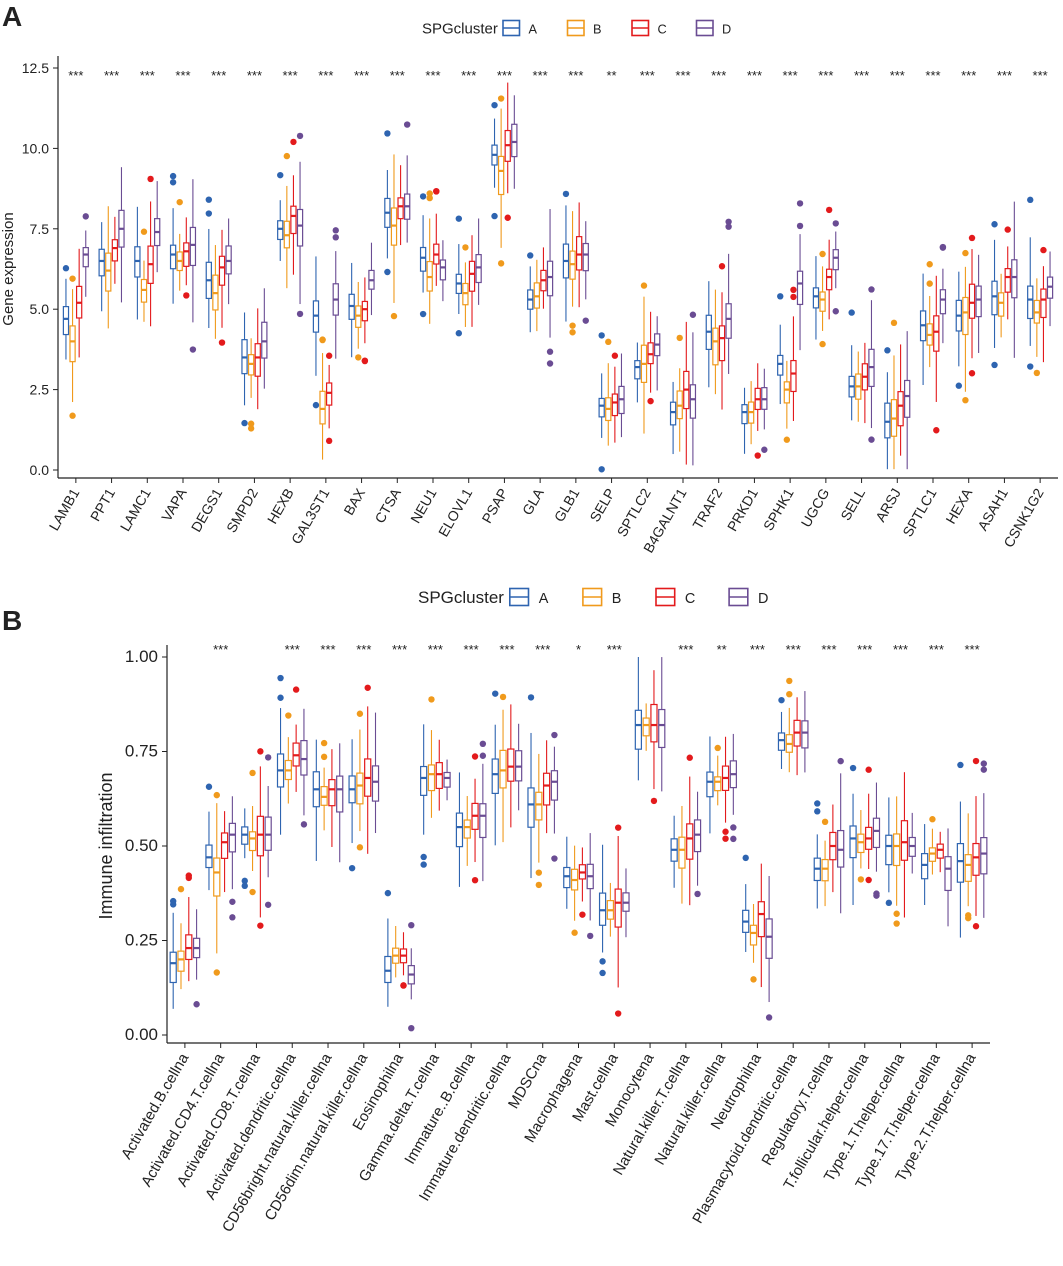 This screenshot has height=1266, width=1063. What do you see at coordinates (141, 940) in the screenshot?
I see `y-tick-label: 0.25` at bounding box center [141, 940].